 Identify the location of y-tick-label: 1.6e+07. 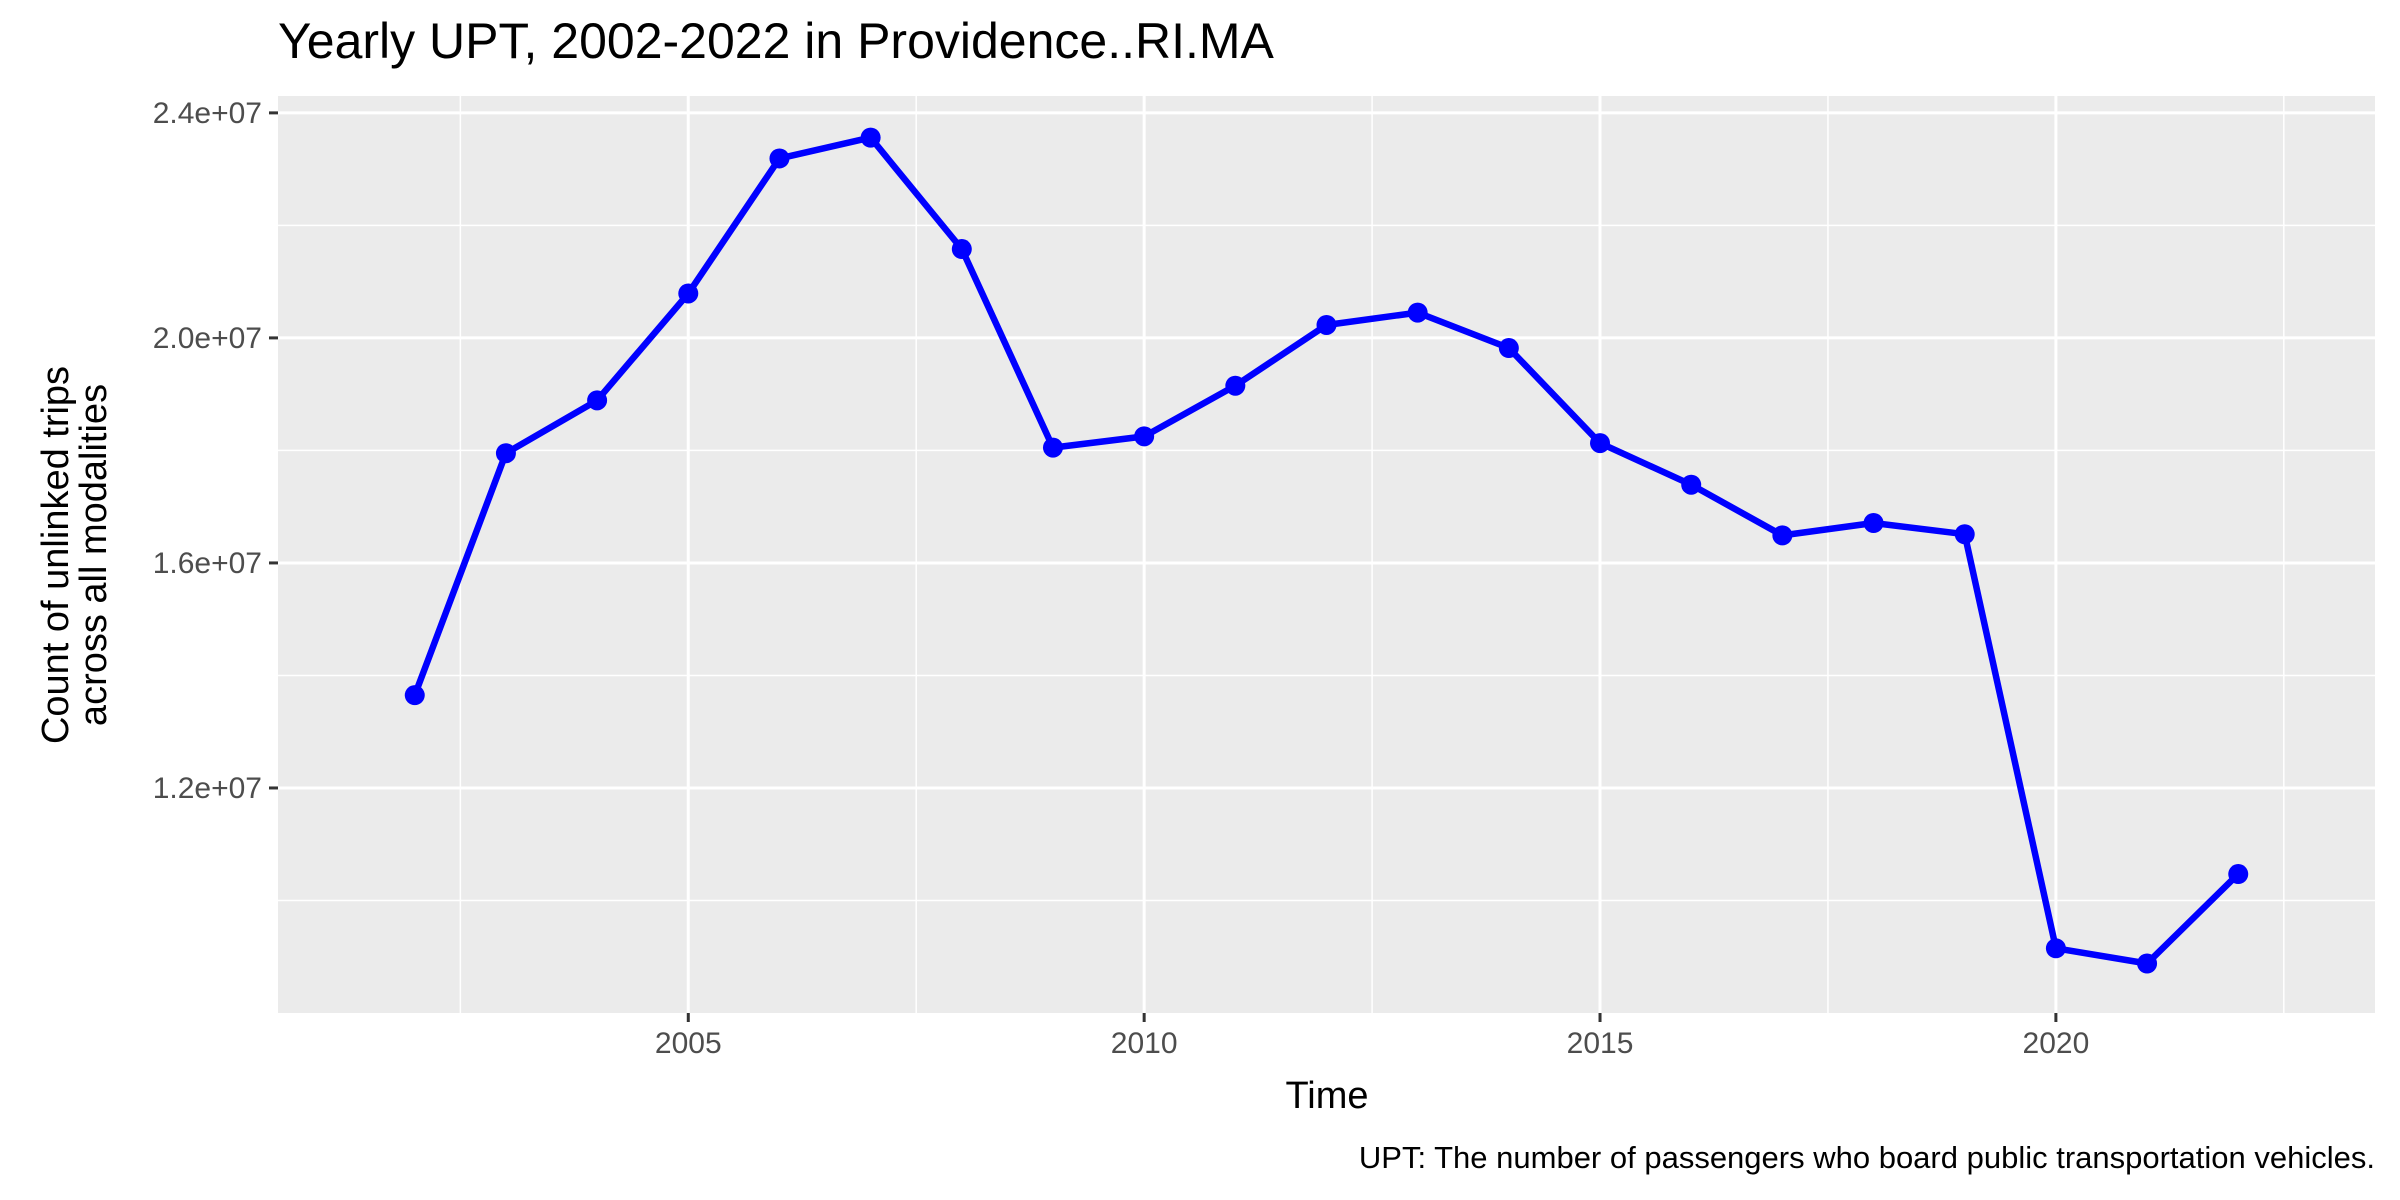
(207, 563).